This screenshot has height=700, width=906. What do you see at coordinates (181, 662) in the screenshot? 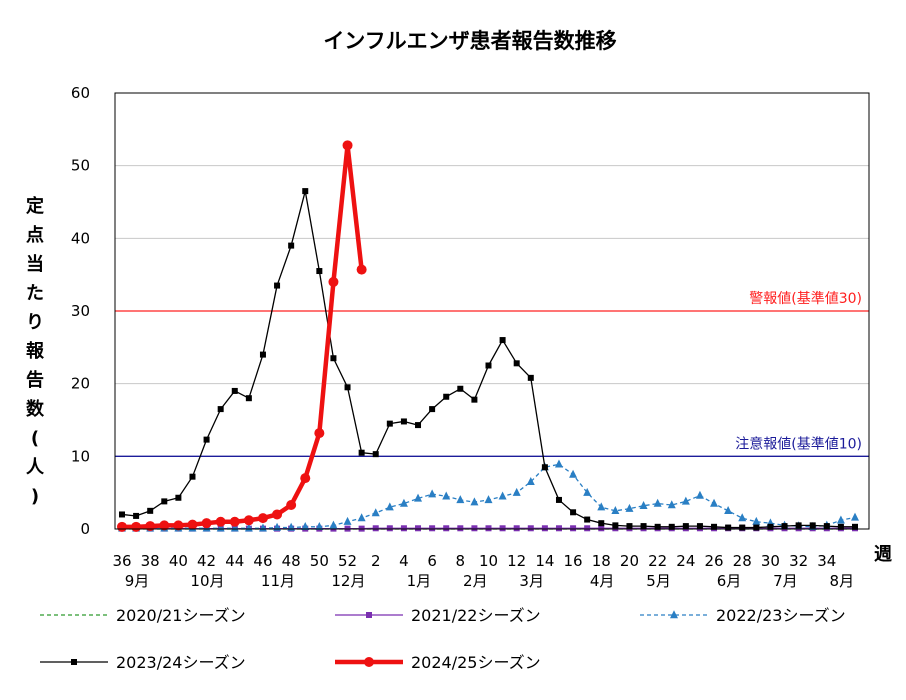
I see `legend-label: 2023/24シーズン` at bounding box center [181, 662].